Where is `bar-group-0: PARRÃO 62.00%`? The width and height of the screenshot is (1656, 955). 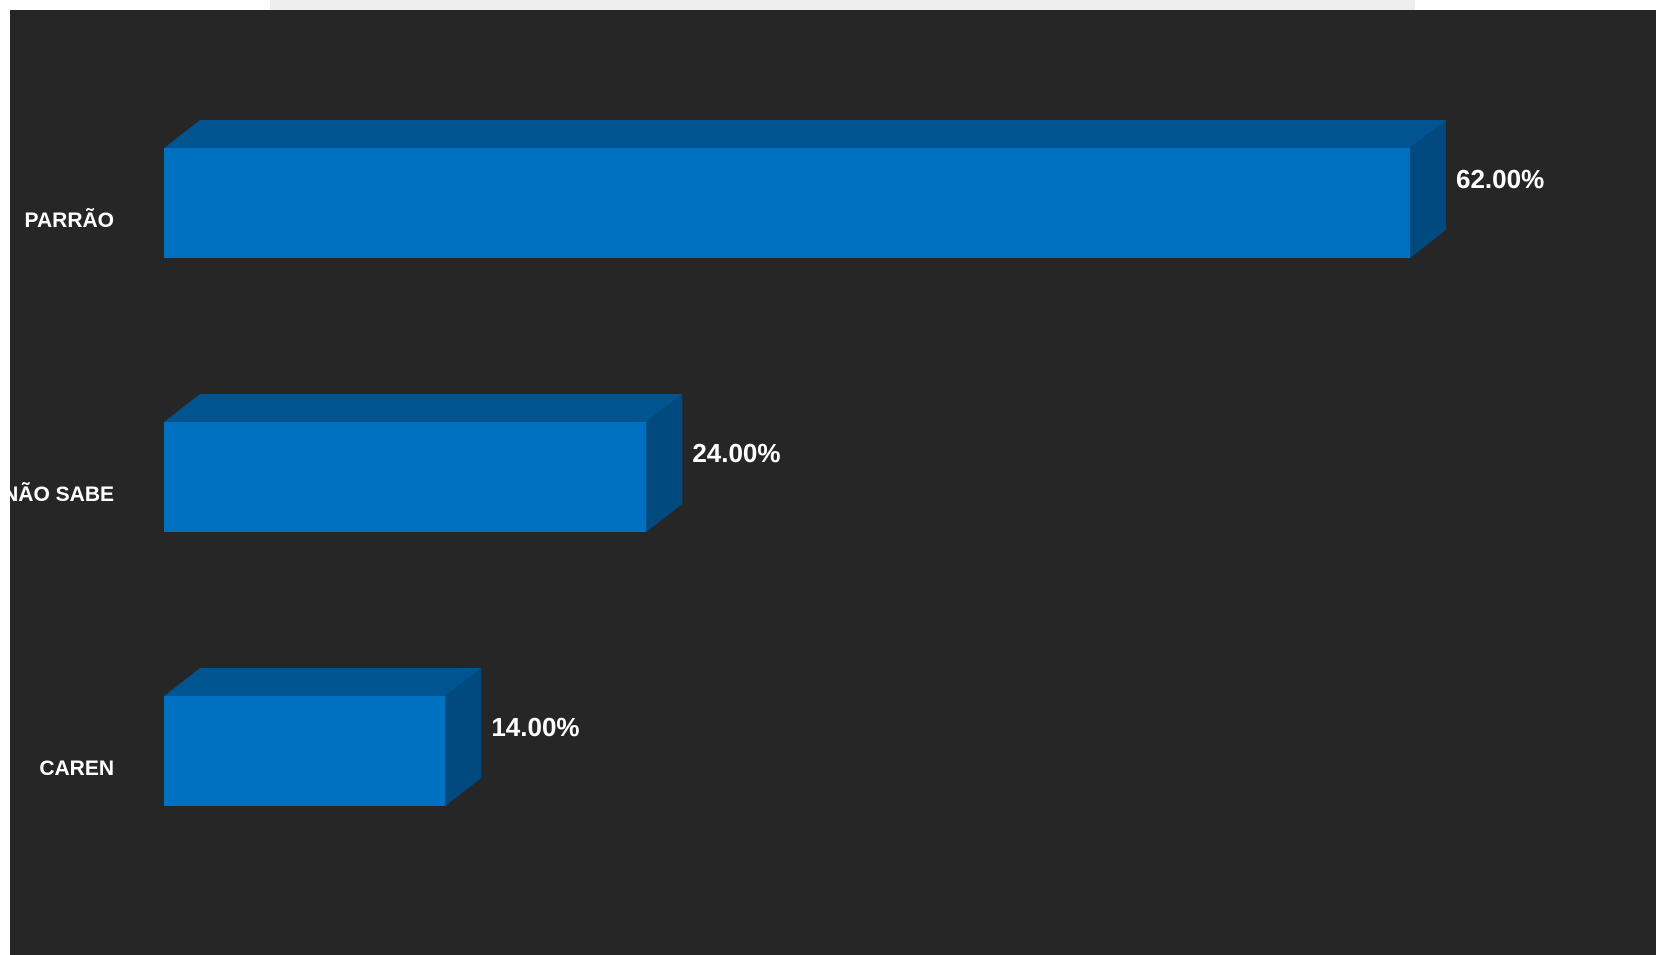 bar-group-0: PARRÃO 62.00% is located at coordinates (784, 189).